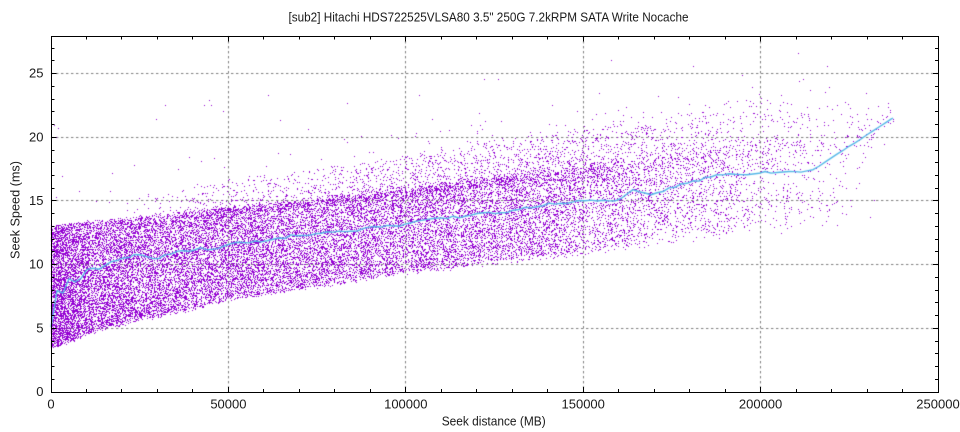 The image size is (960, 432). What do you see at coordinates (36, 136) in the screenshot?
I see `svg-text: 20` at bounding box center [36, 136].